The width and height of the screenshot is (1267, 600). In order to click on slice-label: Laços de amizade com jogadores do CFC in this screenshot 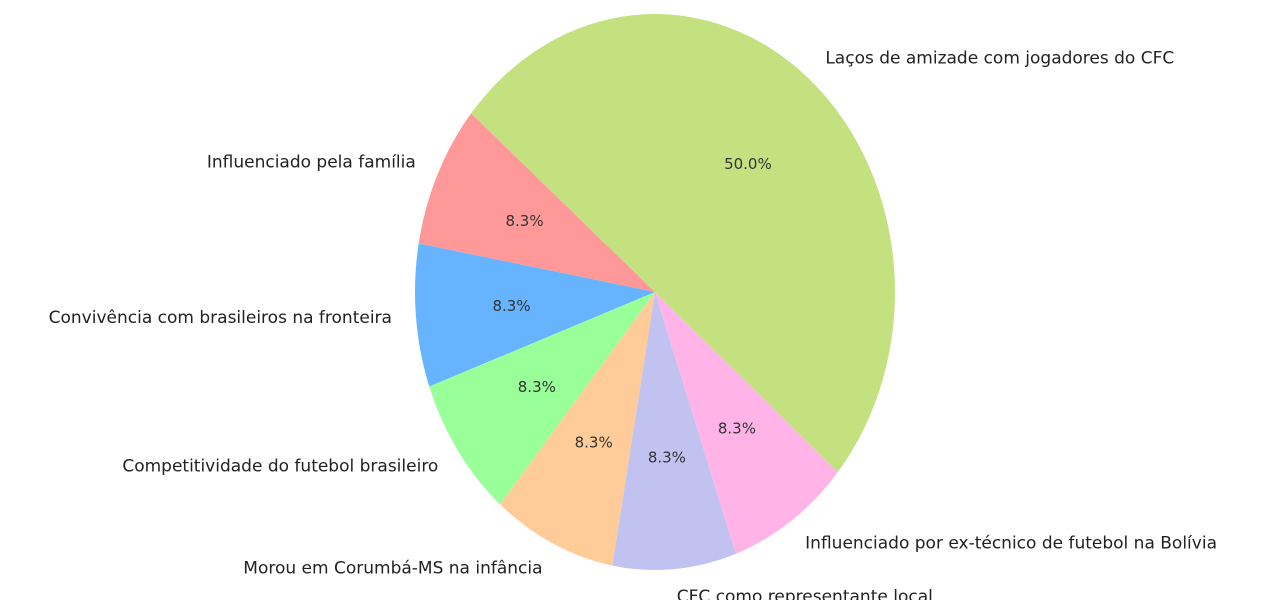, I will do `click(999, 58)`.